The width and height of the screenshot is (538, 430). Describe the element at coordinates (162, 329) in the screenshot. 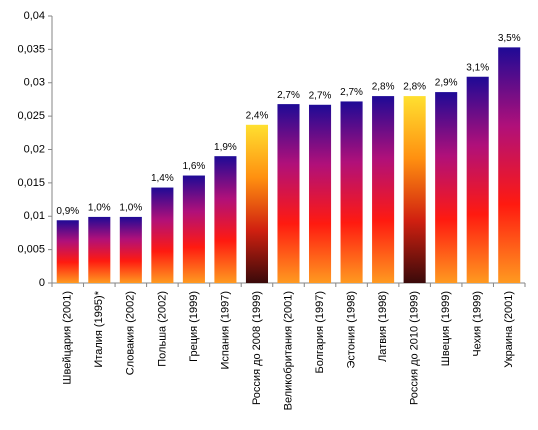

I see `x-tick-label: Польша (2002)` at that location.